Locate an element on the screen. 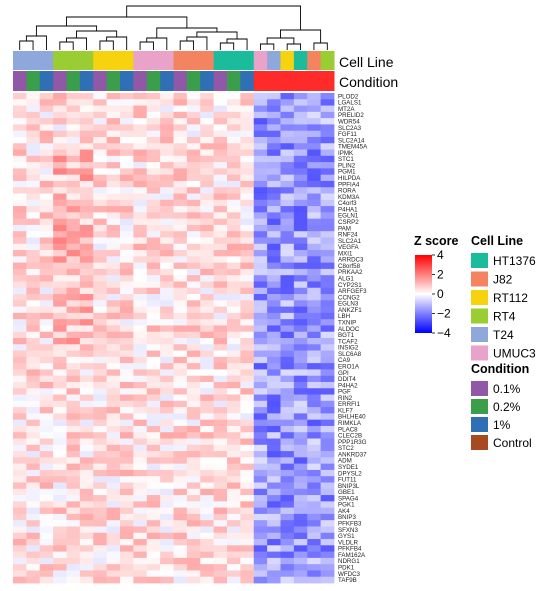 The width and height of the screenshot is (550, 591). gene-label: CSRP2 is located at coordinates (348, 222).